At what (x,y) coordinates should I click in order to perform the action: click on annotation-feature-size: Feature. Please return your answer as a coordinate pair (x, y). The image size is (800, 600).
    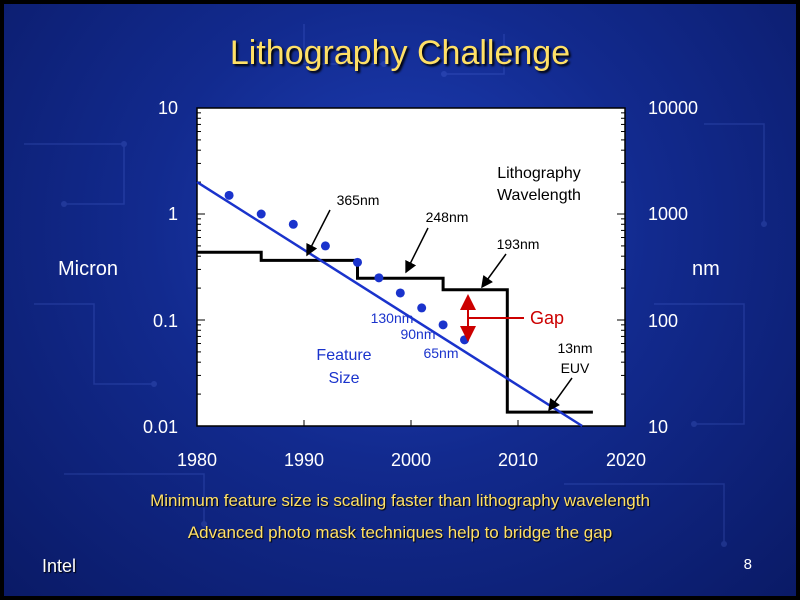
    Looking at the image, I should click on (343, 355).